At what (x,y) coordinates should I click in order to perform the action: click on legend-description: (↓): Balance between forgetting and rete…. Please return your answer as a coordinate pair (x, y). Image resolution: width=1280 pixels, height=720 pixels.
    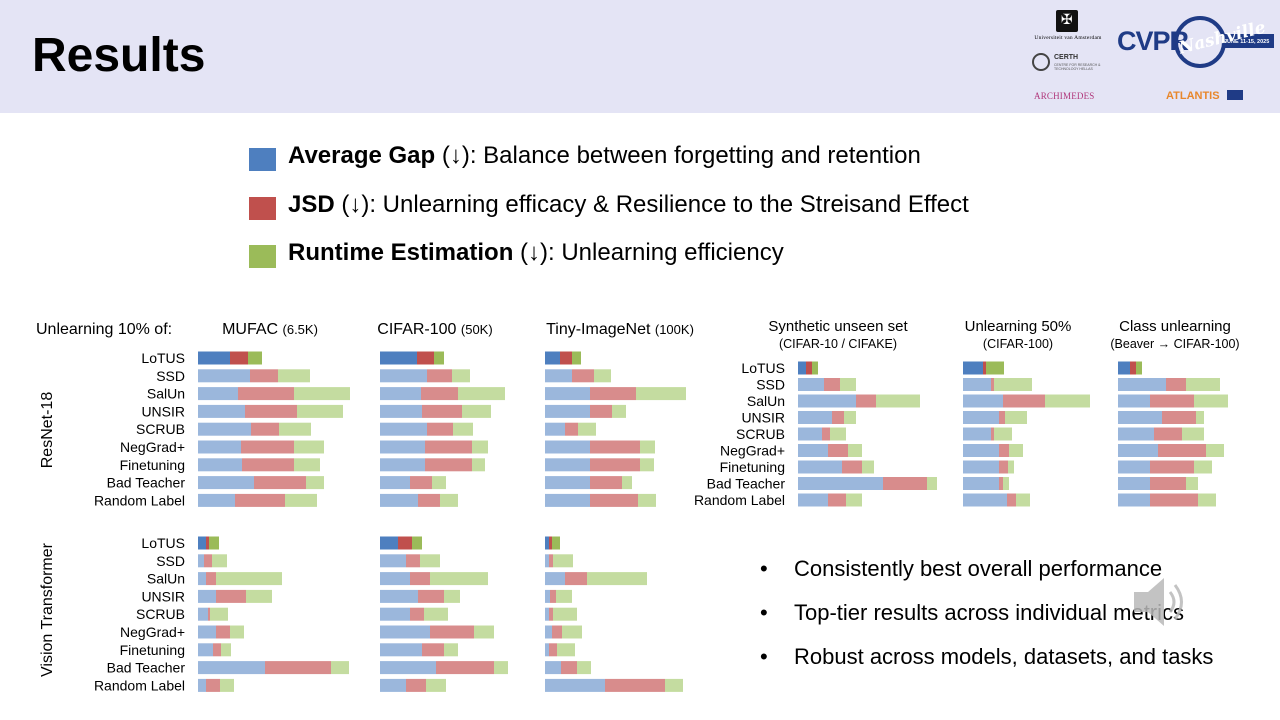
    Looking at the image, I should click on (678, 155).